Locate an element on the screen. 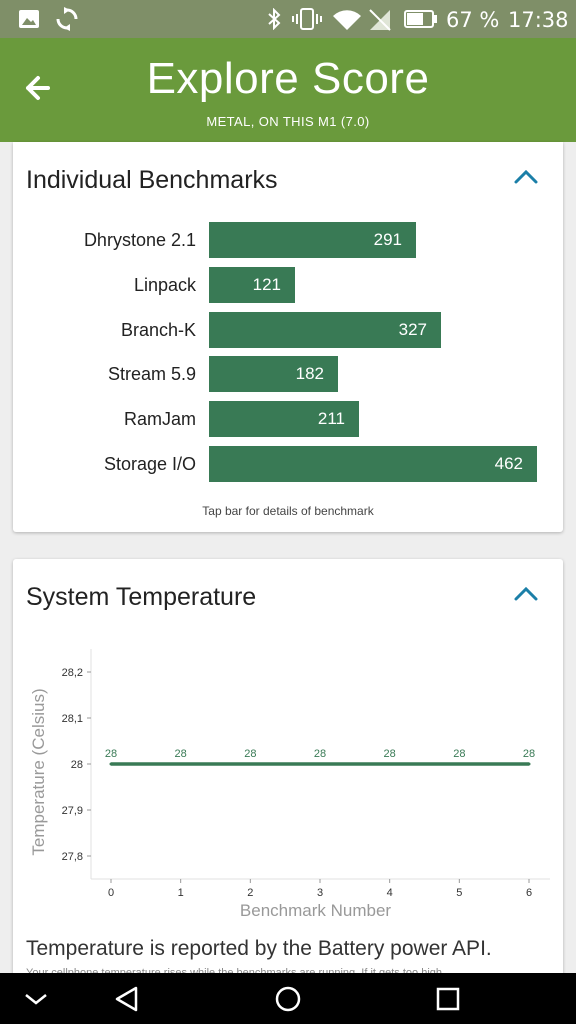  x-tick-label: 6 is located at coordinates (529, 893).